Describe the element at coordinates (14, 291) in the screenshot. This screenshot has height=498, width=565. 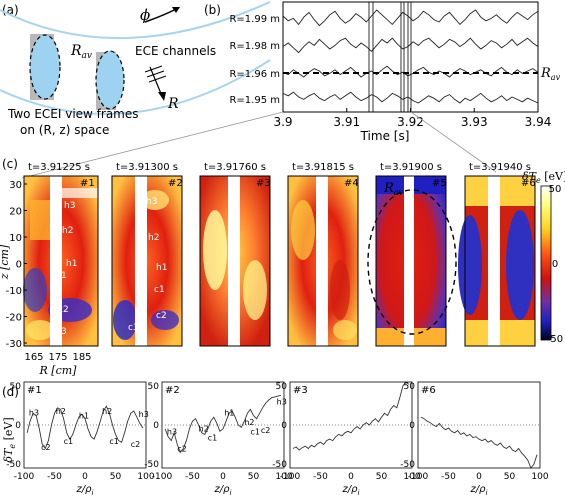
I see `z-tick-label: -10` at that location.